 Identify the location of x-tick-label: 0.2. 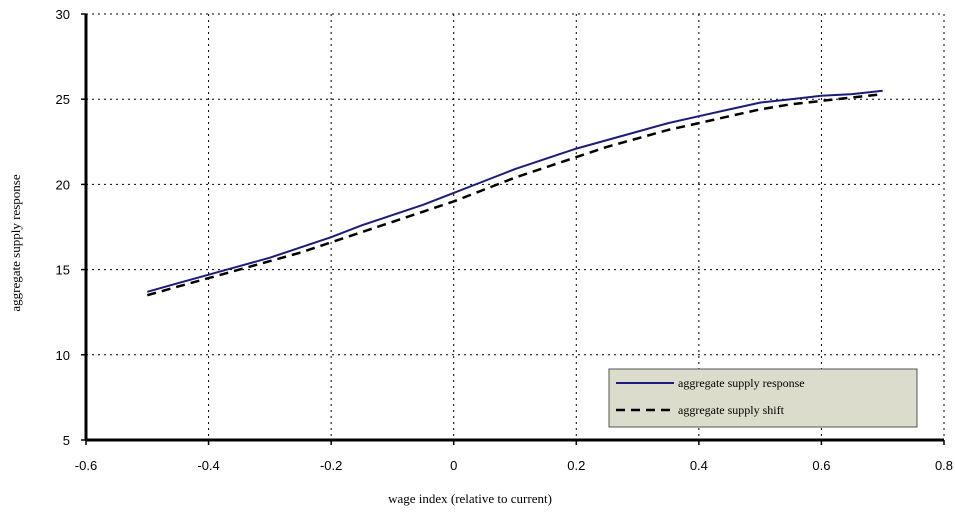
(576, 465).